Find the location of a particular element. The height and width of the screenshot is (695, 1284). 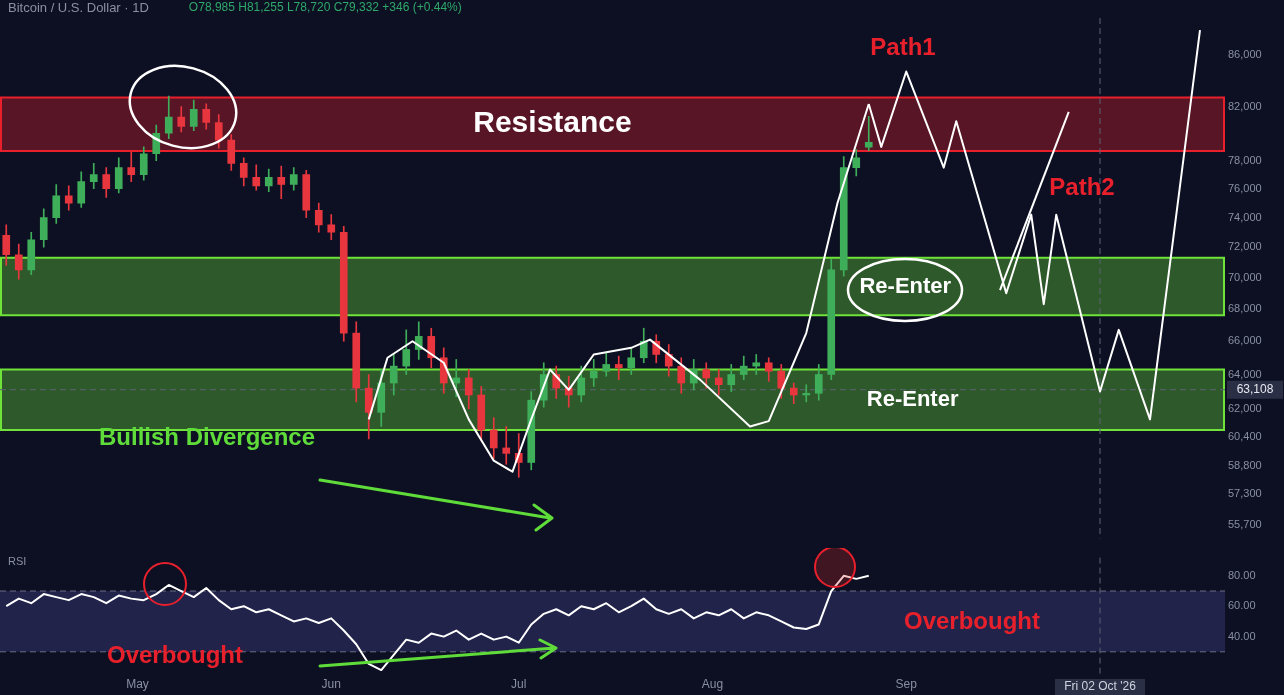

chart-title: Bitcoin / U.S. Dollar · 1D is located at coordinates (78, 7).